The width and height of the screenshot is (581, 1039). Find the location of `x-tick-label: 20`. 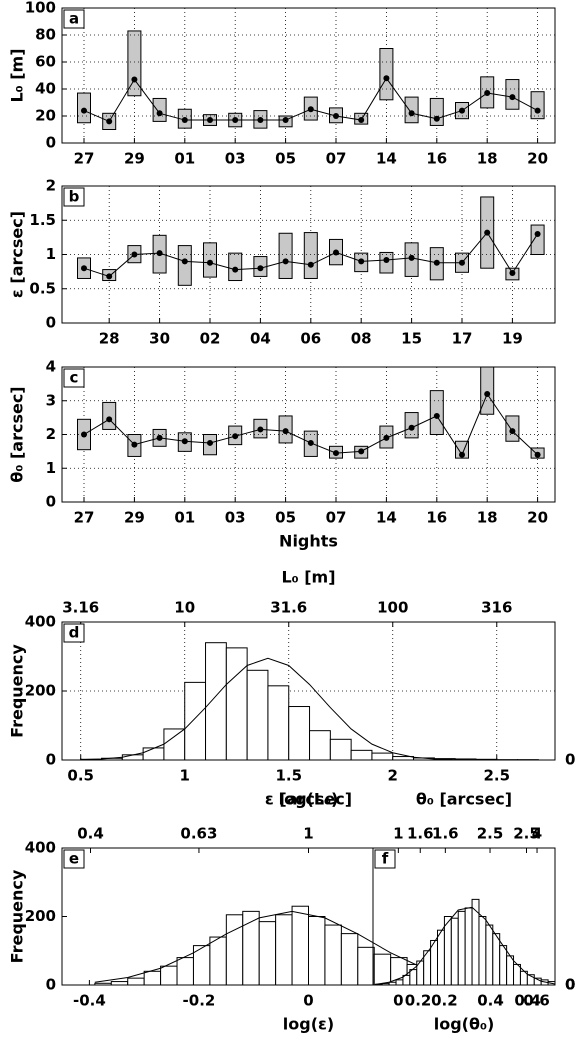

x-tick-label: 20 is located at coordinates (537, 159).